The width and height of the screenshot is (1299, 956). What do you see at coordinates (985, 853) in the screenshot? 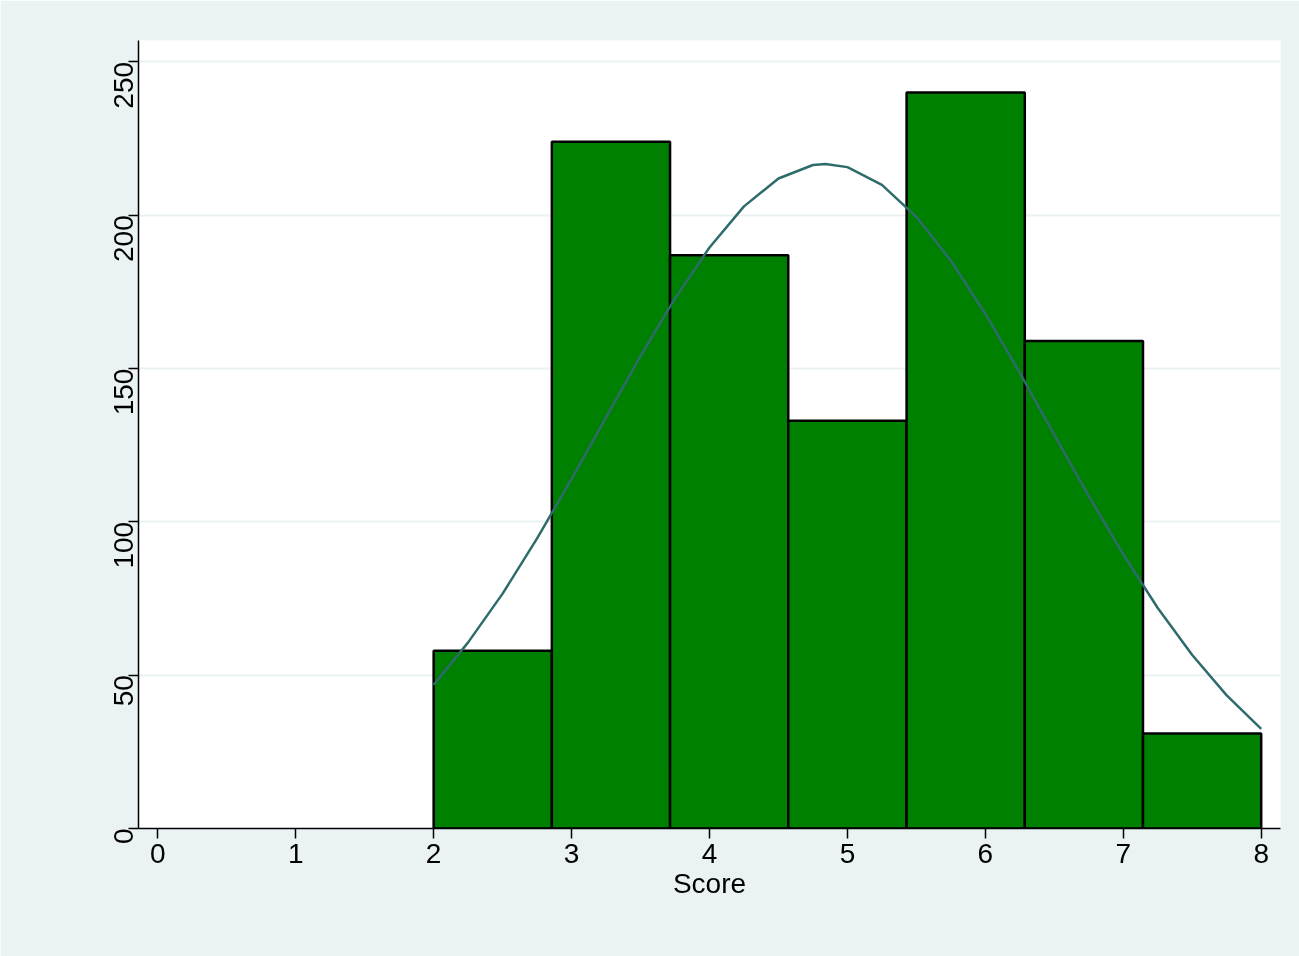
I see `x-tick-label: 6` at bounding box center [985, 853].